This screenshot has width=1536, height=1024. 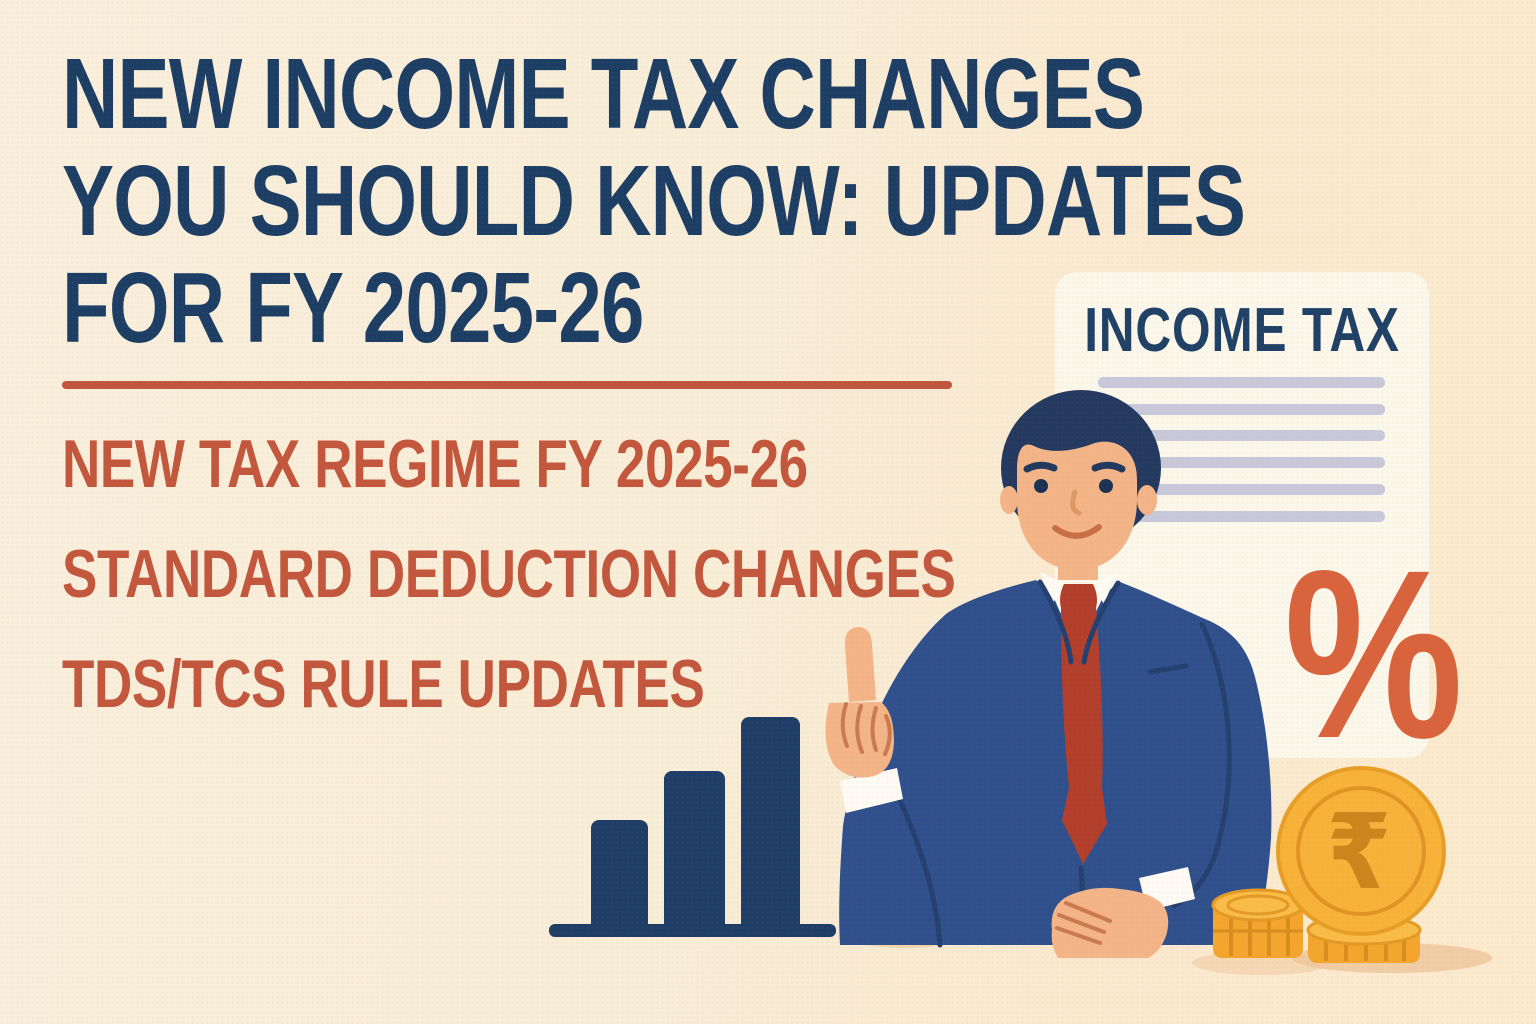 I want to click on rupee-coin-icon: ₹, so click(x=1361, y=851).